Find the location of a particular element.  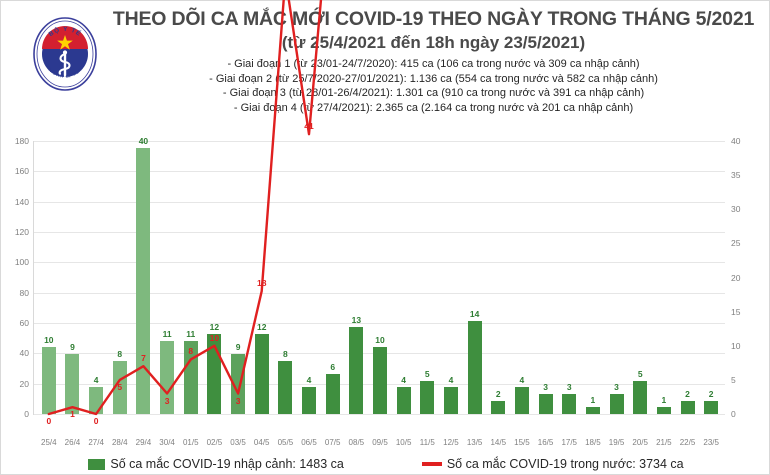

legend-line-swatch-icon is located at coordinates (431, 464).